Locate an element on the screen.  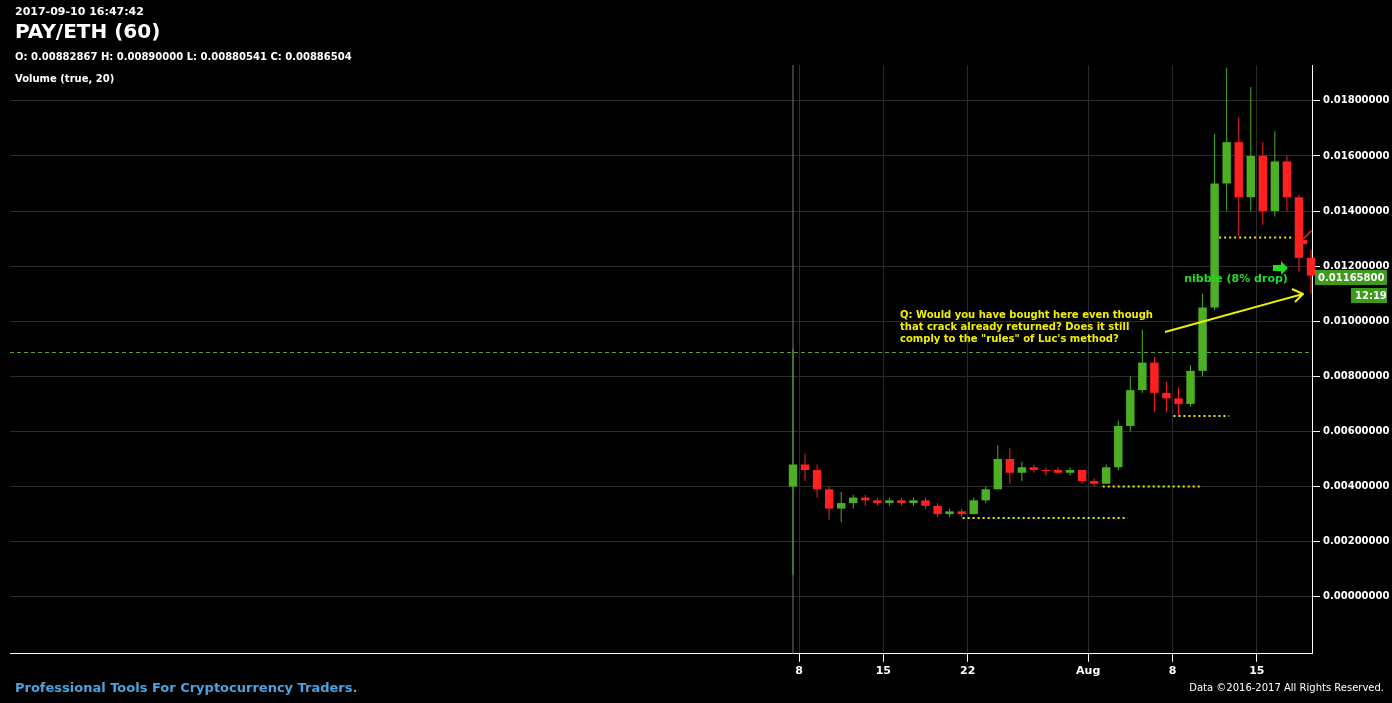
text: 2017-09-10 16:47:42 is located at coordinates (79, 11).